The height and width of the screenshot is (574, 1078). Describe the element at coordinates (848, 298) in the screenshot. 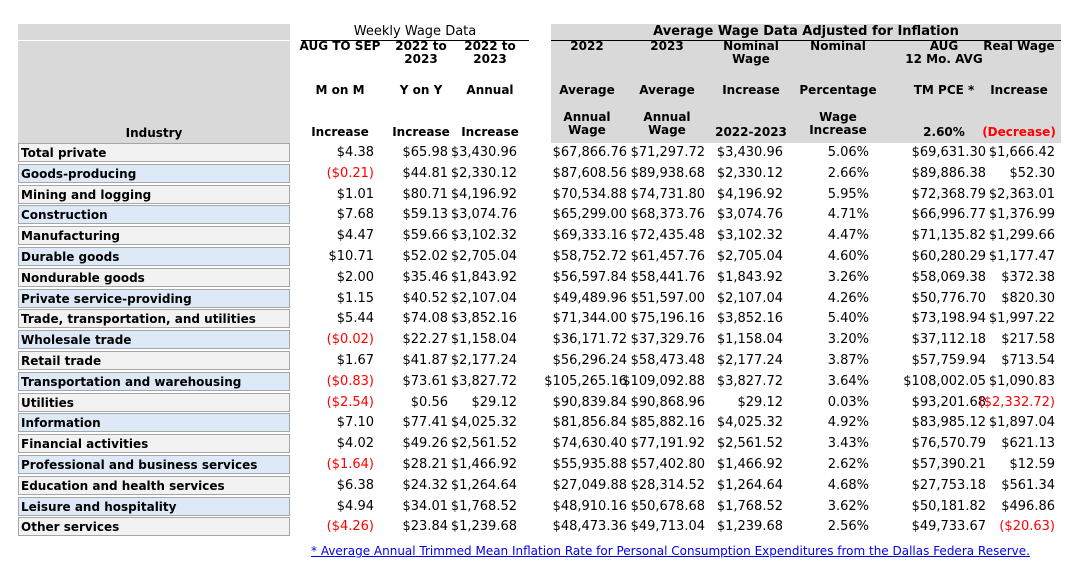

I see `cell-npct: 4.26%` at that location.